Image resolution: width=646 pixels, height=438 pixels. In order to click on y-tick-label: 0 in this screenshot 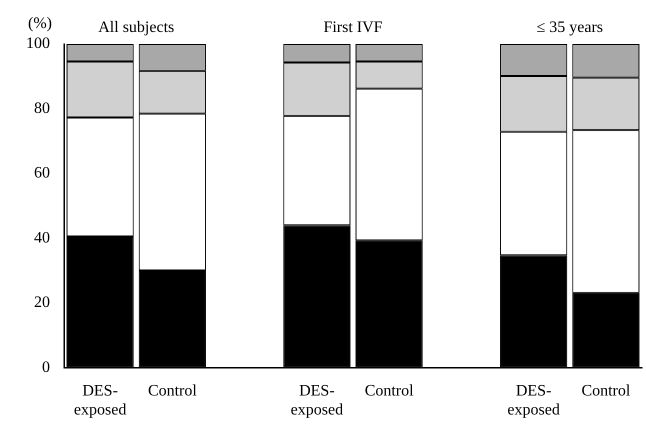, I will do `click(46, 367)`.